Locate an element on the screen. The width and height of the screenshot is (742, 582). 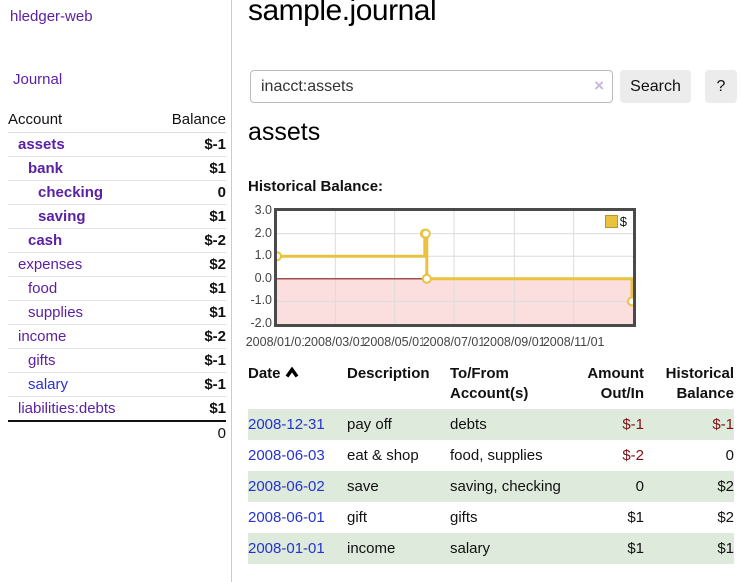
account-balance: $2 is located at coordinates (189, 264).